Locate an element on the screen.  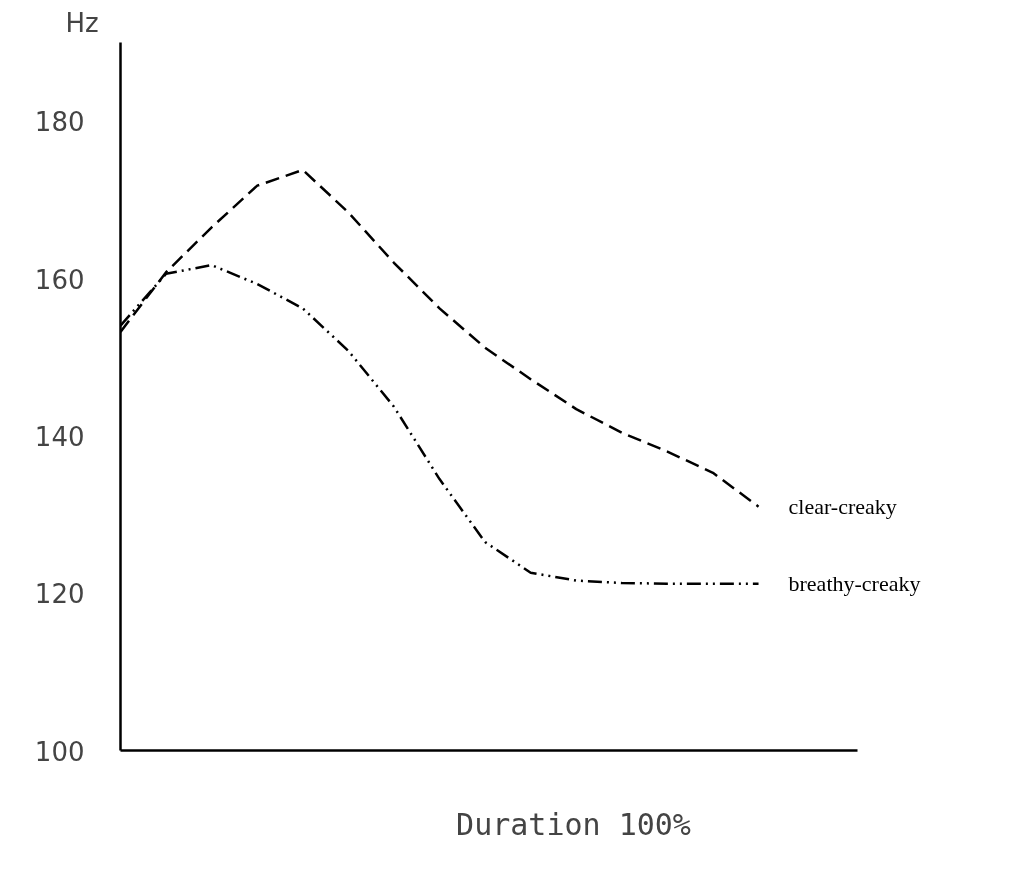
x-axis-title: Duration 100% is located at coordinates (573, 824).